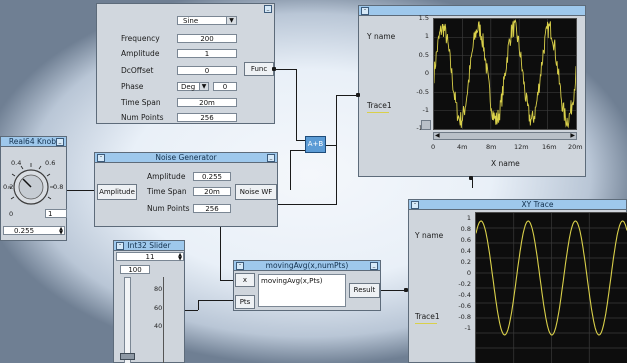  Describe the element at coordinates (378, 112) in the screenshot. I see `trace-swatch` at that location.